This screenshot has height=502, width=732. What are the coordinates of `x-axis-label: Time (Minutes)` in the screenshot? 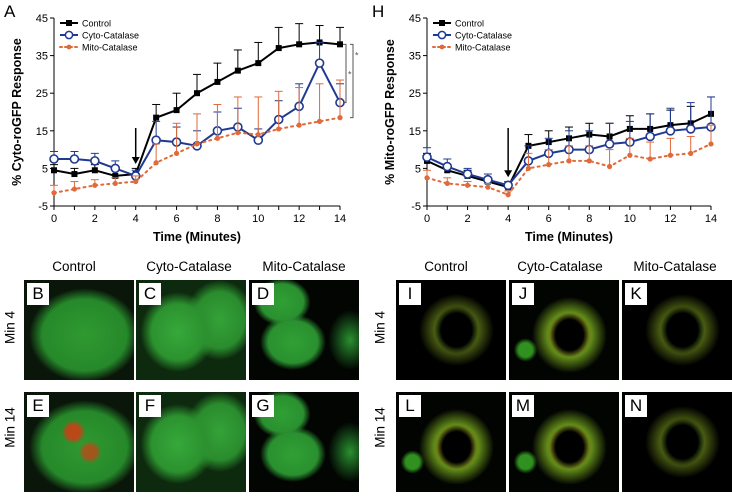 It's located at (569, 237).